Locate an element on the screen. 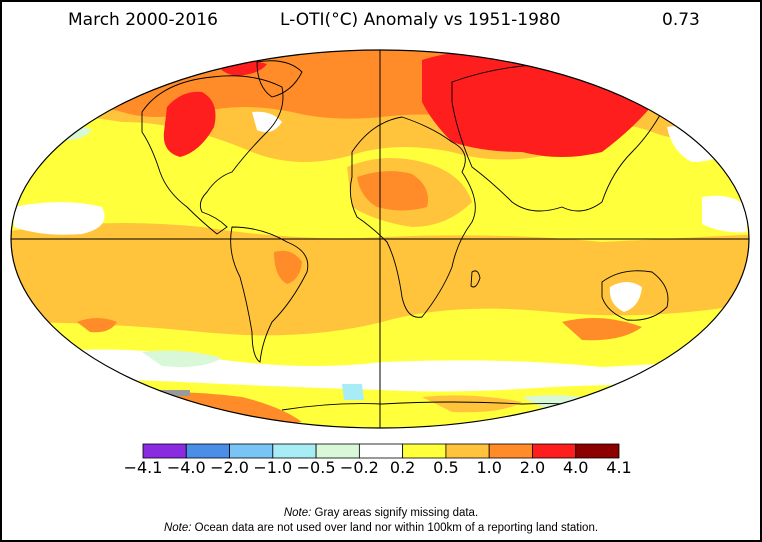  colorbar-tick-label: 4.1 is located at coordinates (619, 467).